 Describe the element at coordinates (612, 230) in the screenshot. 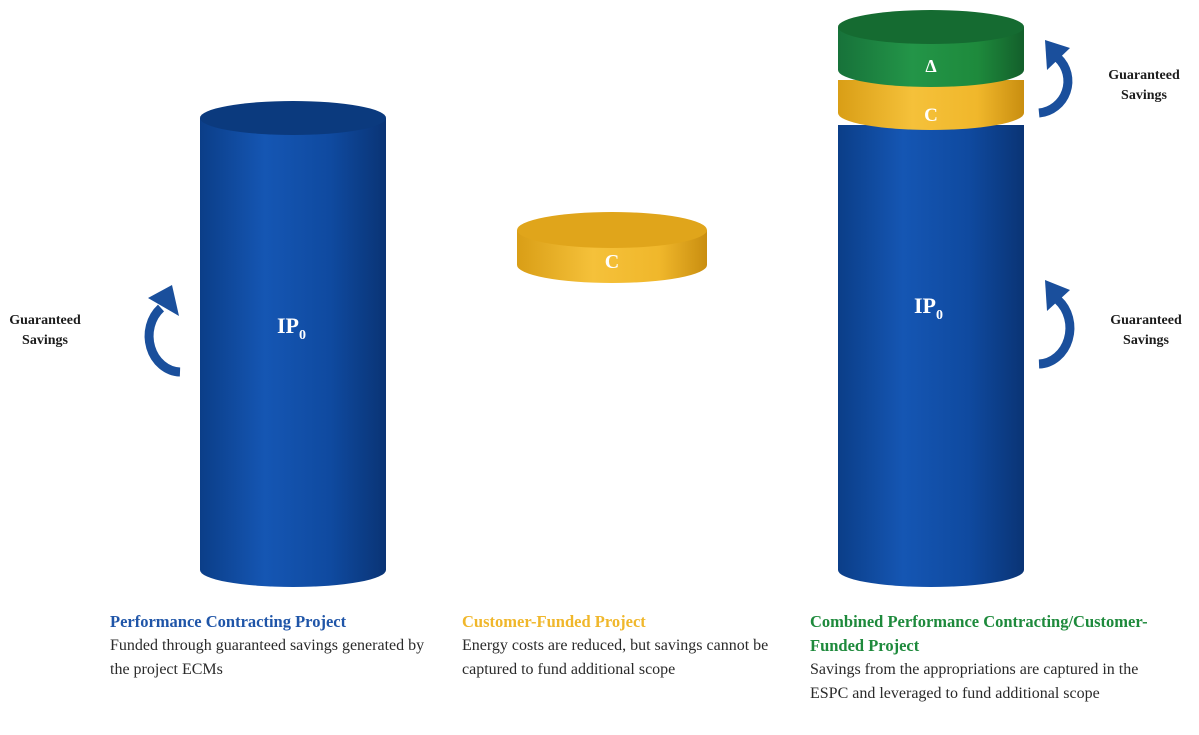

I see `disc-top` at that location.